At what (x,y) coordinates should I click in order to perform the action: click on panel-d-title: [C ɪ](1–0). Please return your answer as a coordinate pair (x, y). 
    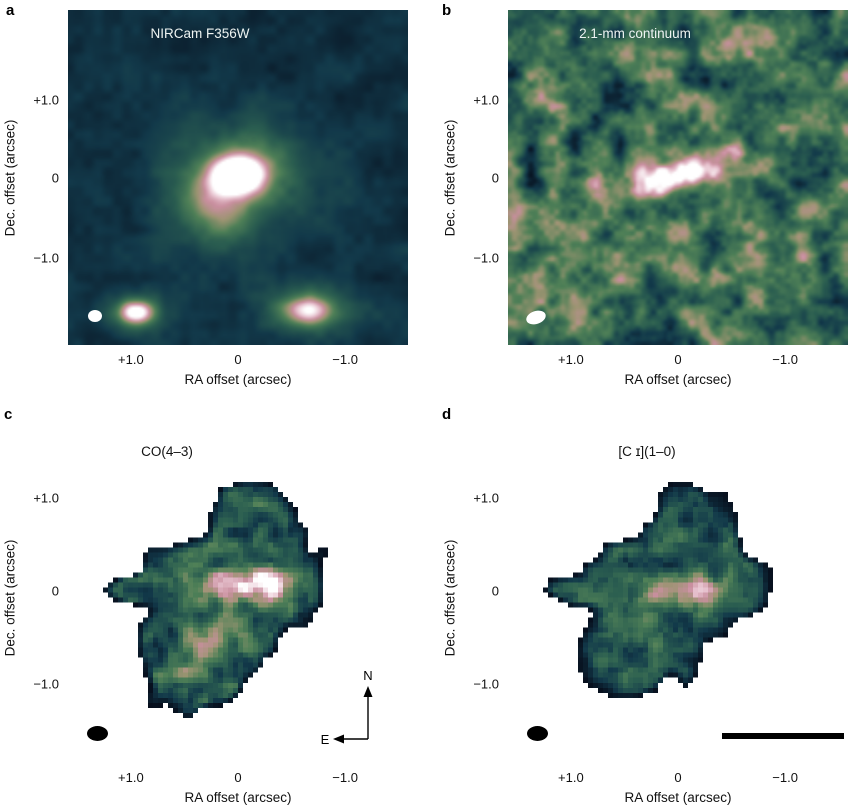
    Looking at the image, I should click on (647, 451).